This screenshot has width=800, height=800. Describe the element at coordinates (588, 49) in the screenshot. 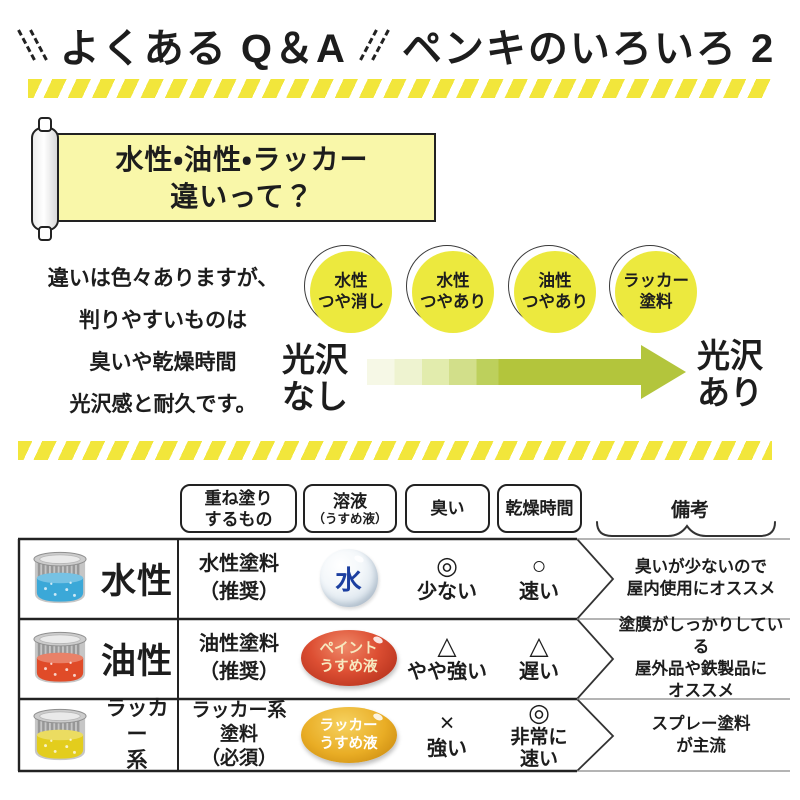

I see `page-title: ペンキのいろいろ 2` at that location.